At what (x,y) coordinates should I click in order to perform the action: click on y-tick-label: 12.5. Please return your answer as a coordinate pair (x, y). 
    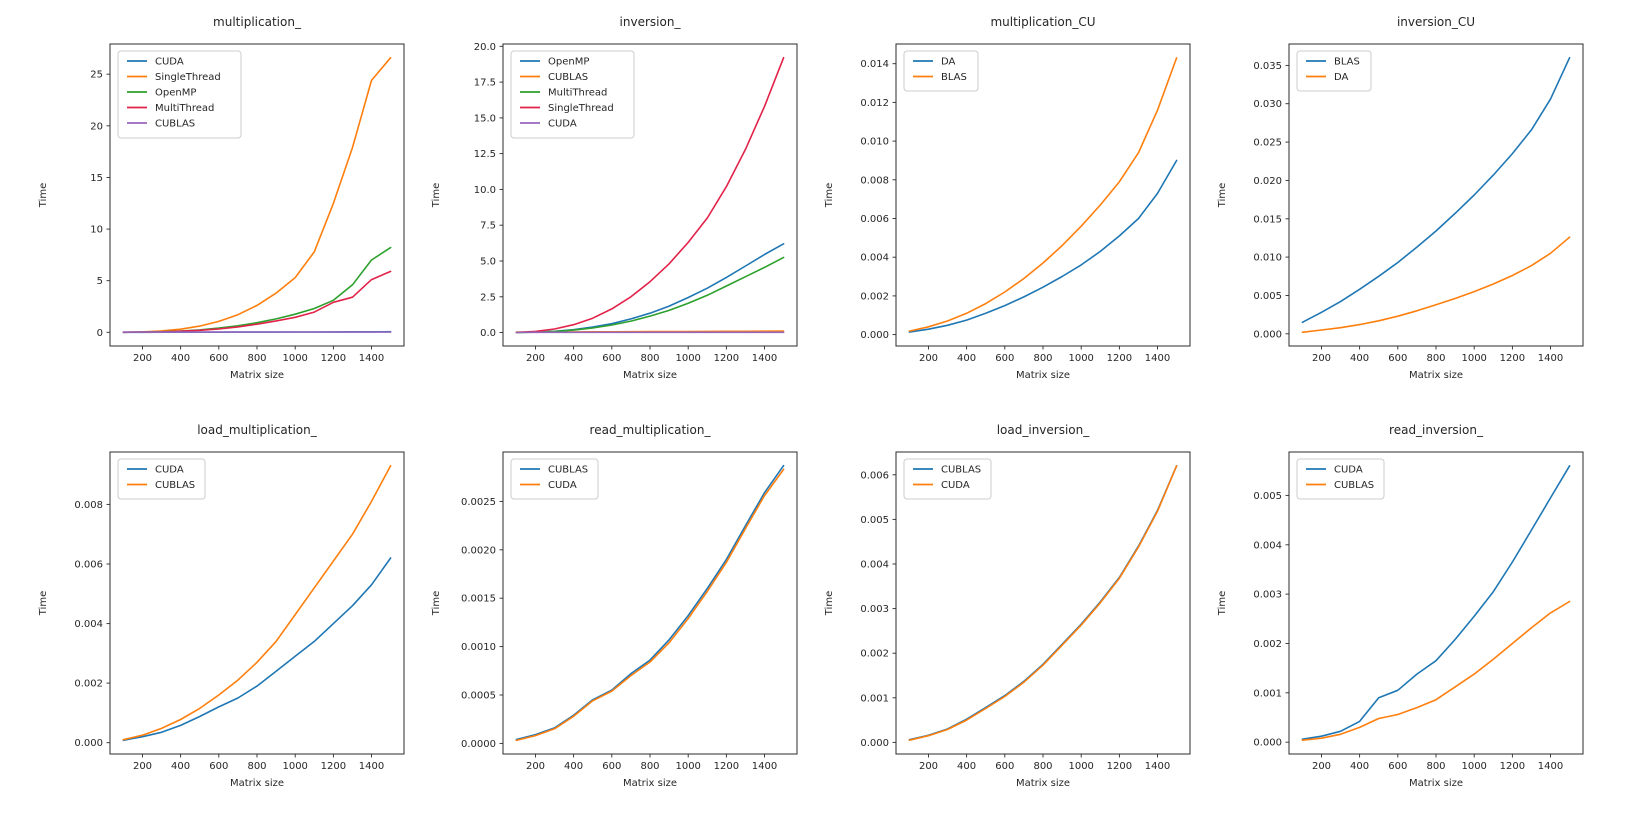
    Looking at the image, I should click on (485, 154).